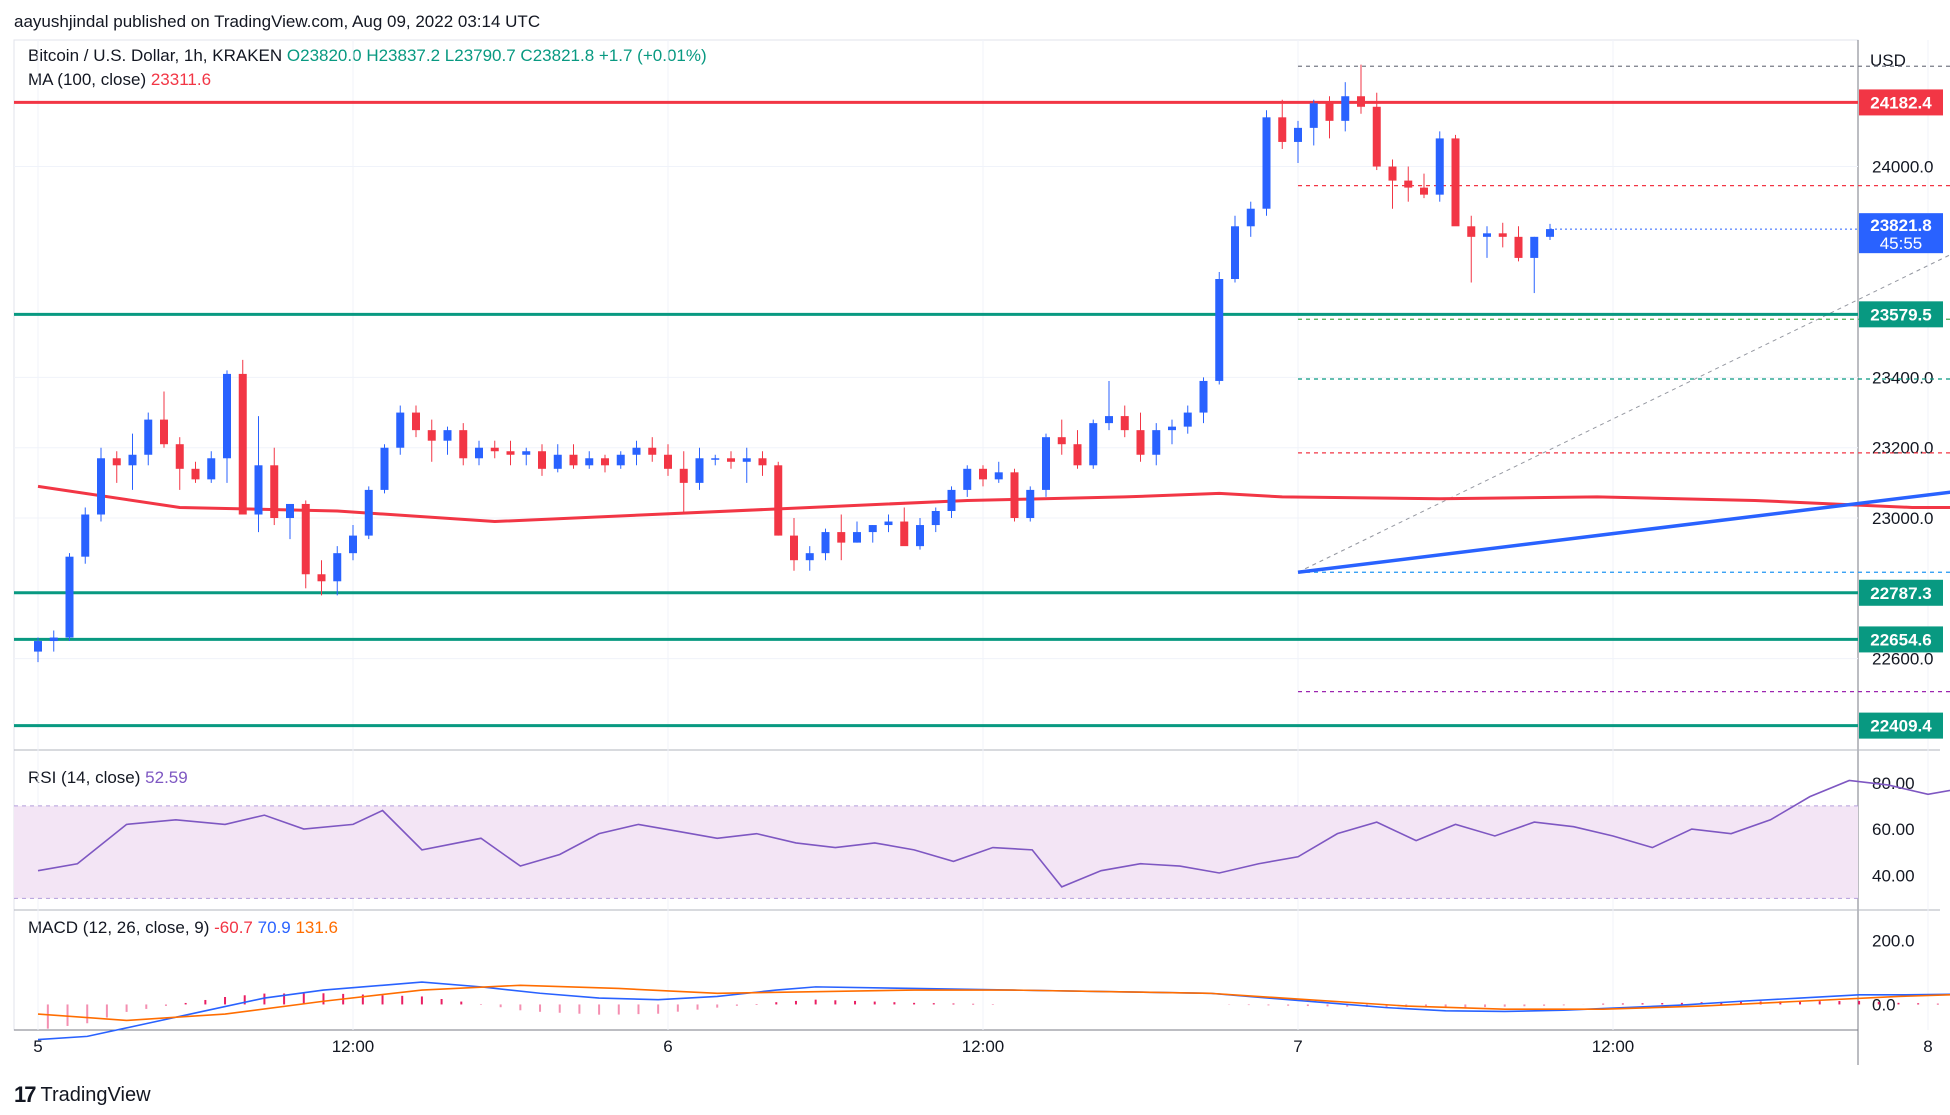  Describe the element at coordinates (82, 1095) in the screenshot. I see `tradingview-logo: 17 TradingView` at that location.